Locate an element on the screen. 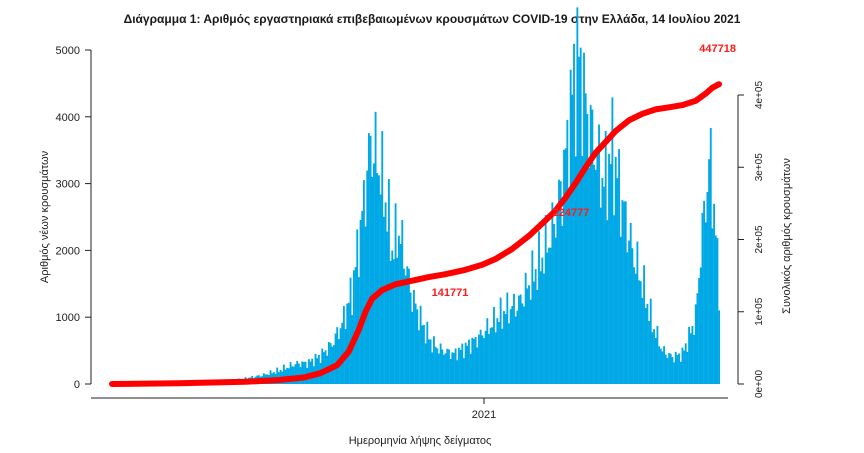 The height and width of the screenshot is (453, 864). left-y-ticks: 0 1000 2000 3000 4000 5000 is located at coordinates (73, 218).